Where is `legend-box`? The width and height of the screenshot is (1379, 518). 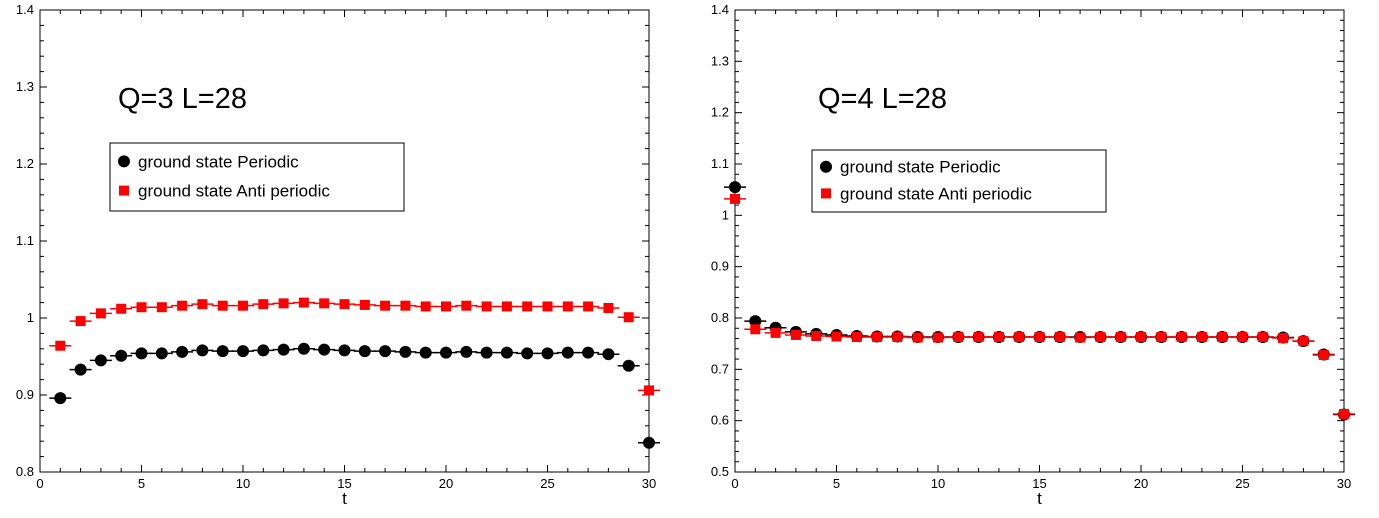 legend-box is located at coordinates (959, 181).